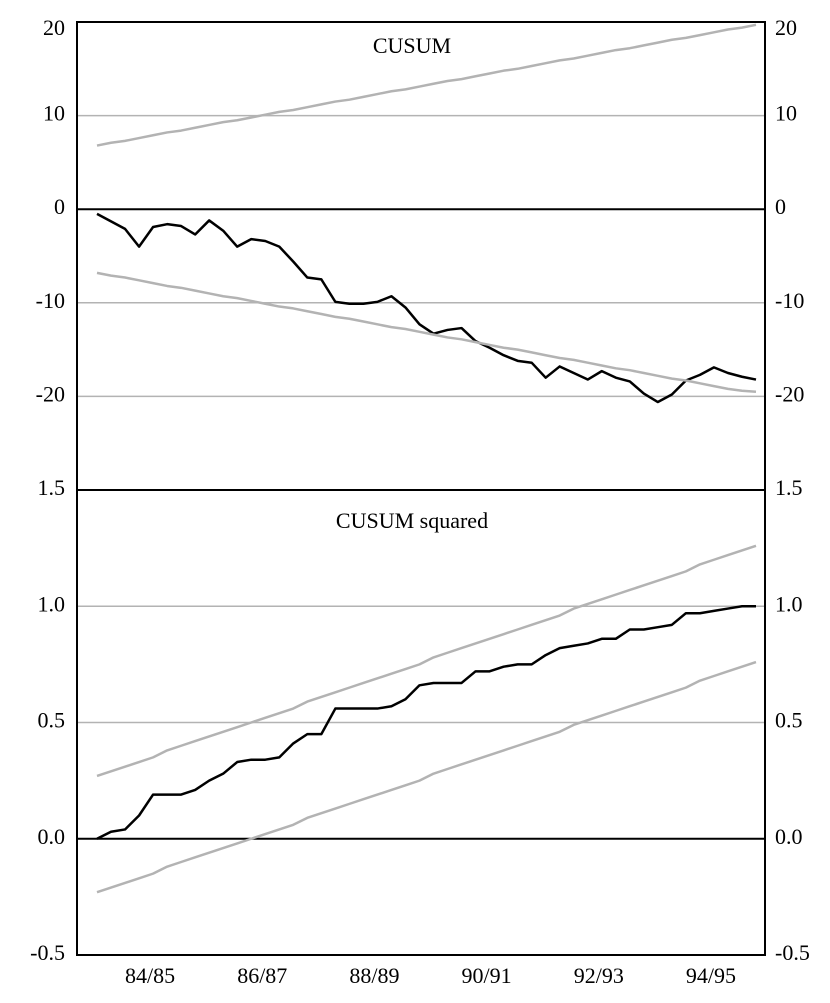 This screenshot has width=830, height=1003. What do you see at coordinates (487, 975) in the screenshot?
I see `x-tick-label: 90/91` at bounding box center [487, 975].